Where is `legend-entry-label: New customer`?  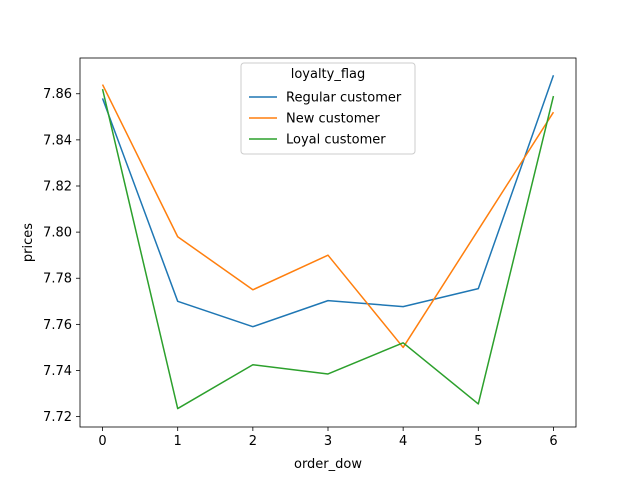
legend-entry-label: New customer is located at coordinates (333, 119).